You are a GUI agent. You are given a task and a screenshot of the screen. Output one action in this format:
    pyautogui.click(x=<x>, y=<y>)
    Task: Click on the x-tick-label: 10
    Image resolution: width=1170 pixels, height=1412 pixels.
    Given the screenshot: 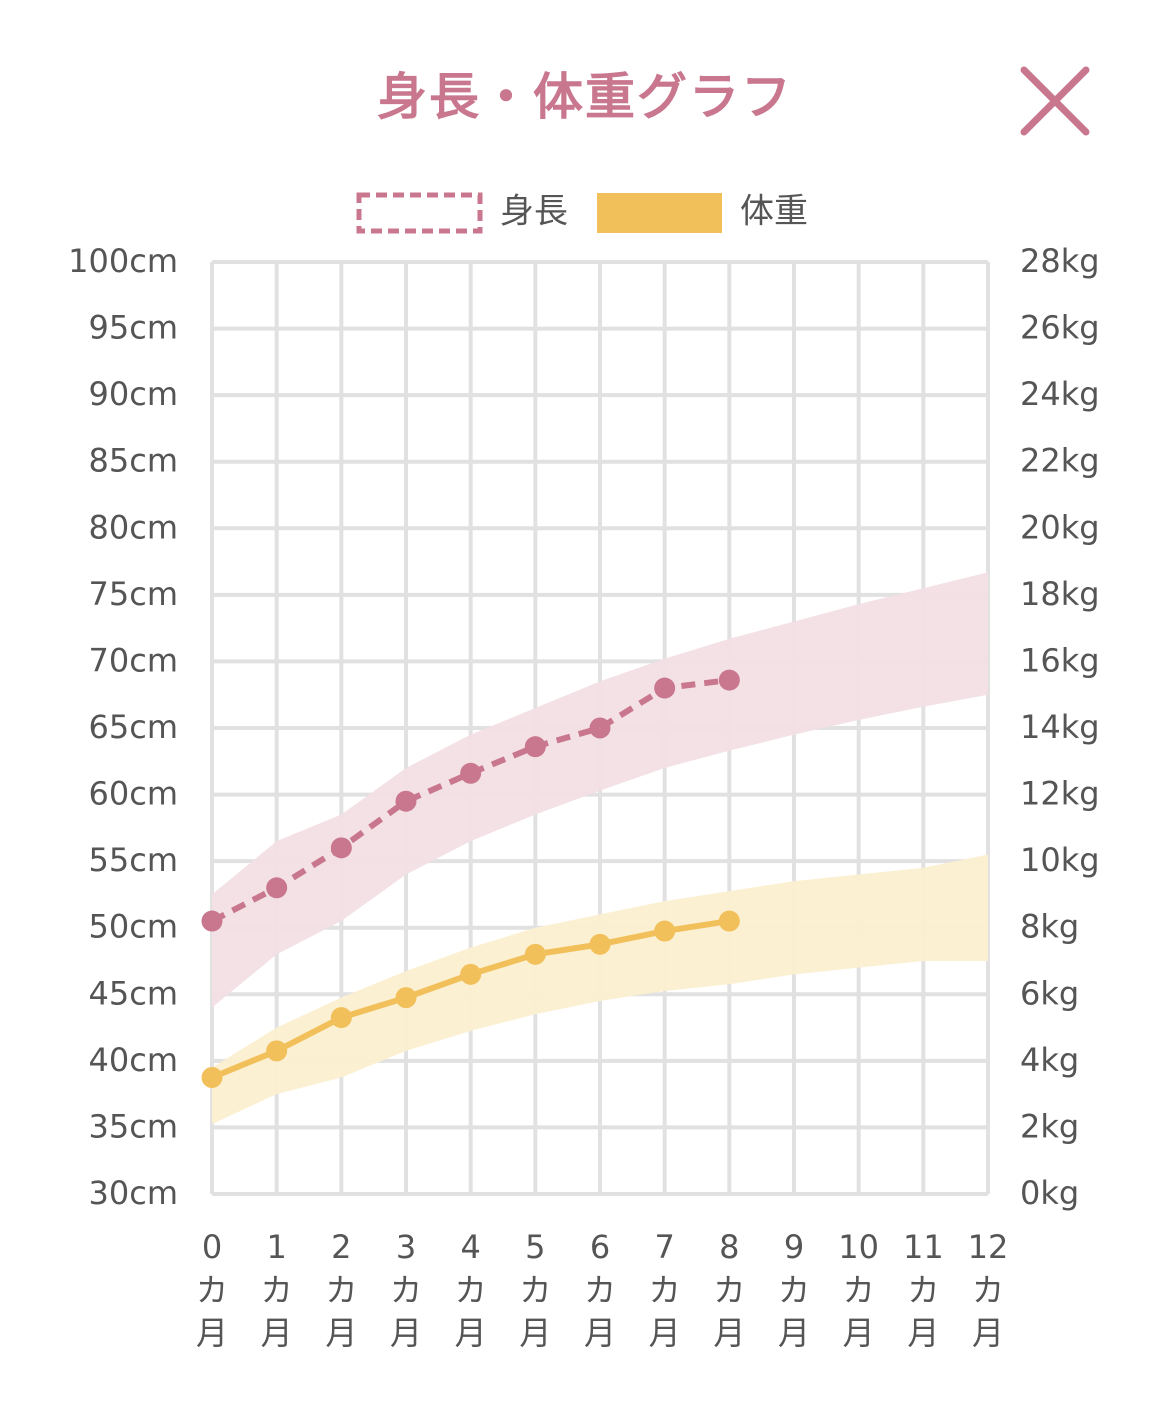 What is the action you would take?
    pyautogui.click(x=858, y=1247)
    